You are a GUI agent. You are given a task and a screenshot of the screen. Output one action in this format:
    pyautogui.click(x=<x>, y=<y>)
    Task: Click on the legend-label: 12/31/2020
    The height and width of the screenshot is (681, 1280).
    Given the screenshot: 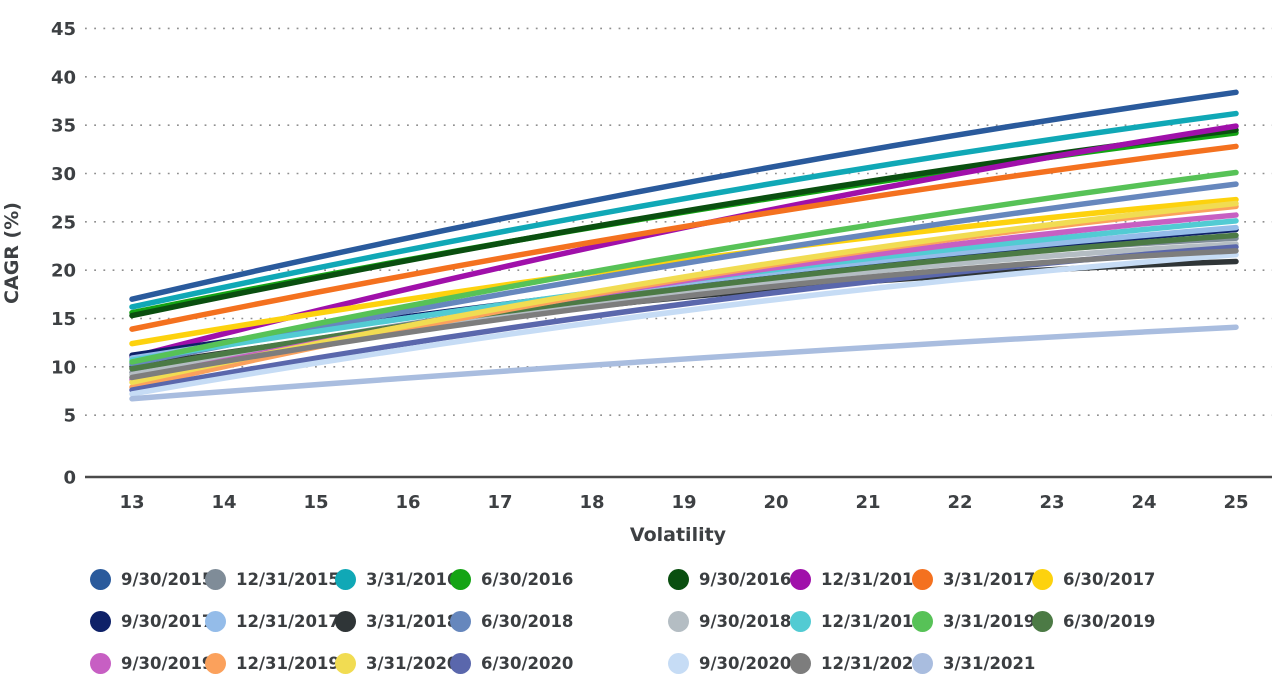 What is the action you would take?
    pyautogui.click(x=873, y=663)
    